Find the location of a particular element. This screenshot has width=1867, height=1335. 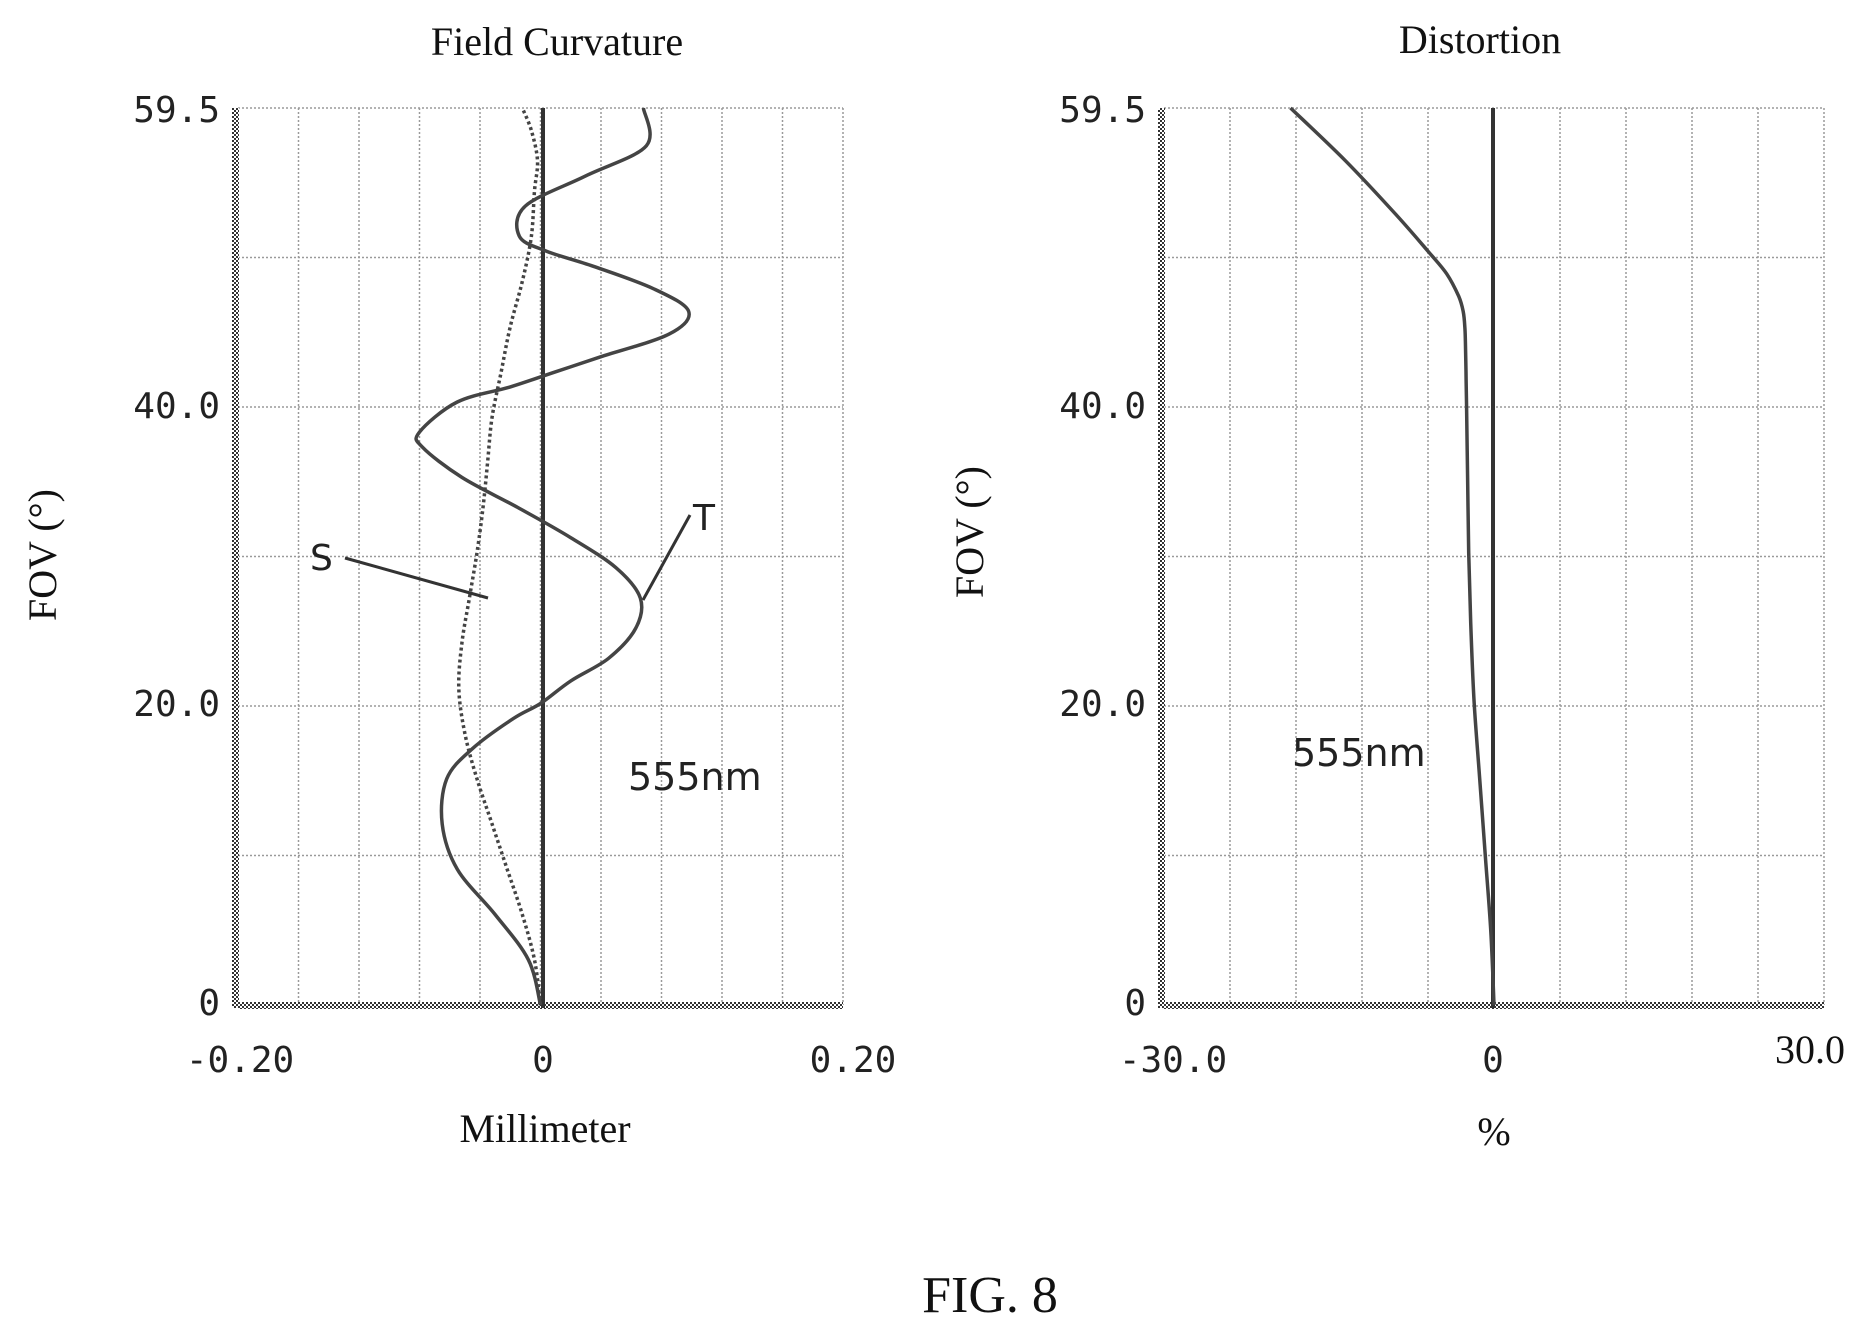

dist-y-axis-bar is located at coordinates (1161, 558).